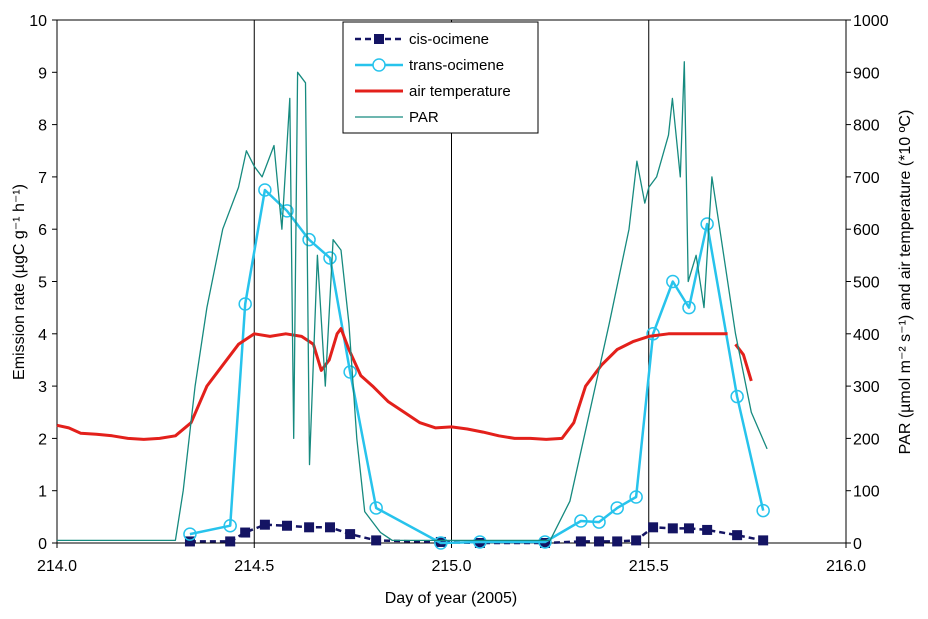 This screenshot has height=619, width=928. I want to click on y-axis-title: Emission rate (µgC g⁻¹ h⁻¹), so click(19, 282).